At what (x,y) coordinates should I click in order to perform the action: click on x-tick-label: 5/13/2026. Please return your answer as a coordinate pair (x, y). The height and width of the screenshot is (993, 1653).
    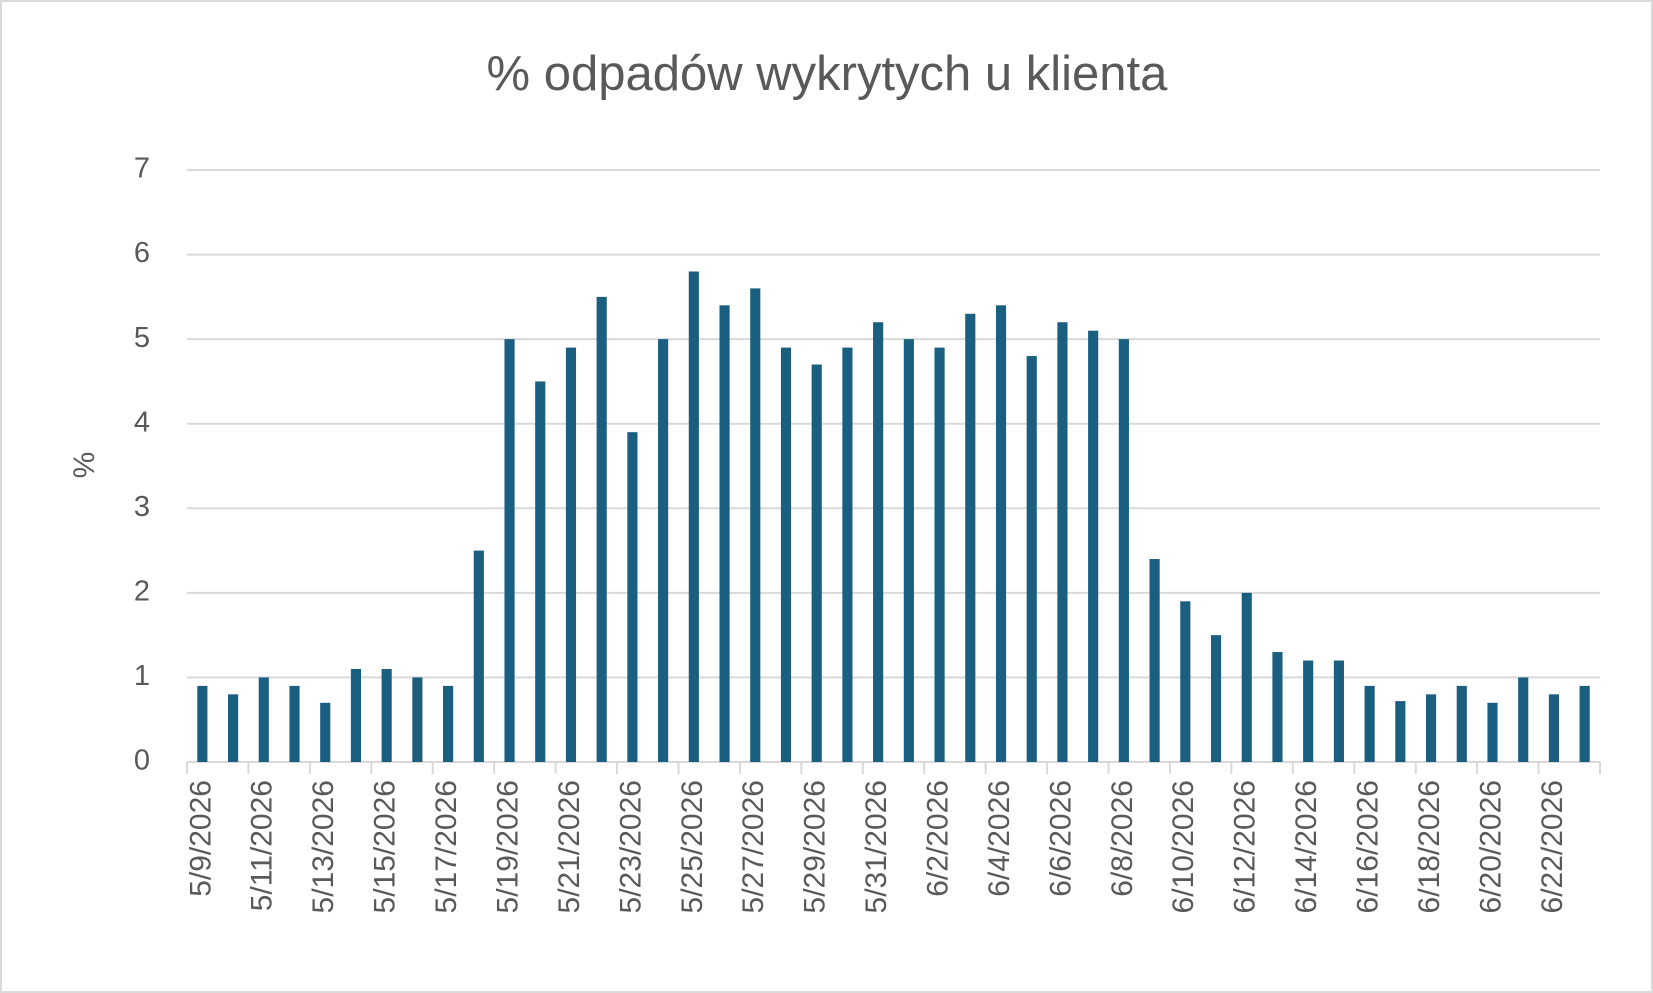
    Looking at the image, I should click on (323, 846).